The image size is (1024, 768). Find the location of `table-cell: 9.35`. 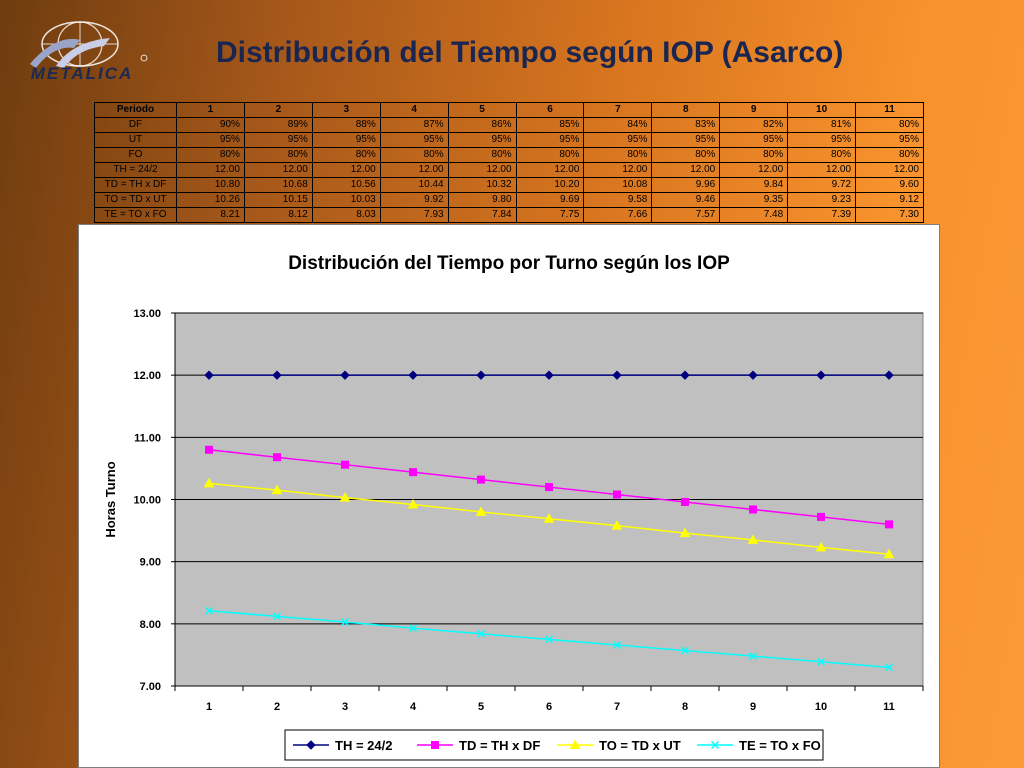

table-cell: 9.35 is located at coordinates (754, 200).